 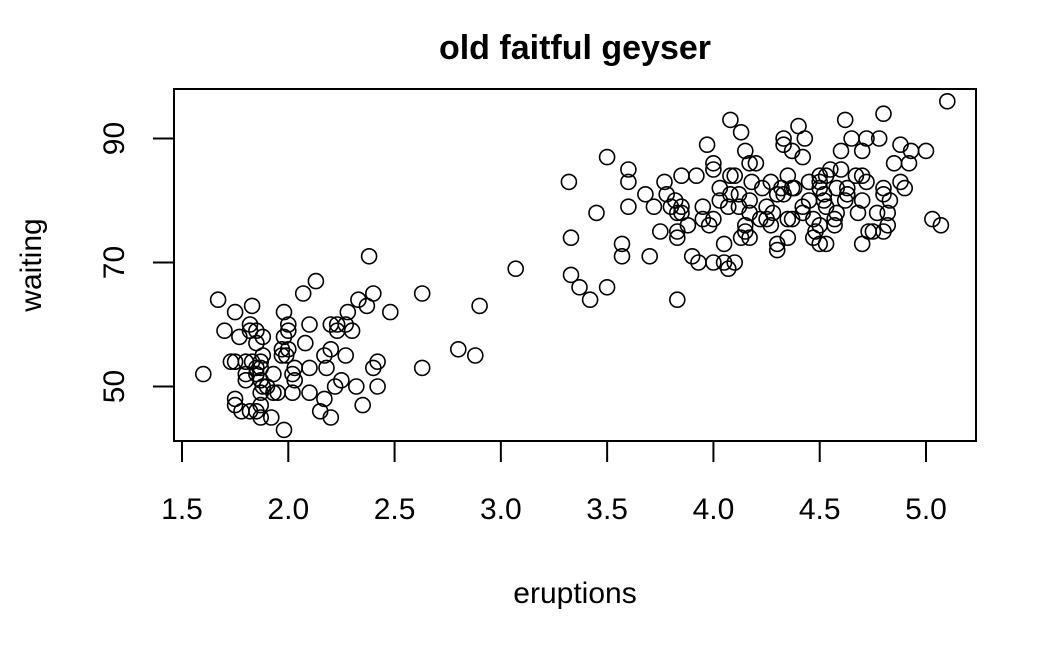 What do you see at coordinates (820, 509) in the screenshot?
I see `x-tick-label: 4.5` at bounding box center [820, 509].